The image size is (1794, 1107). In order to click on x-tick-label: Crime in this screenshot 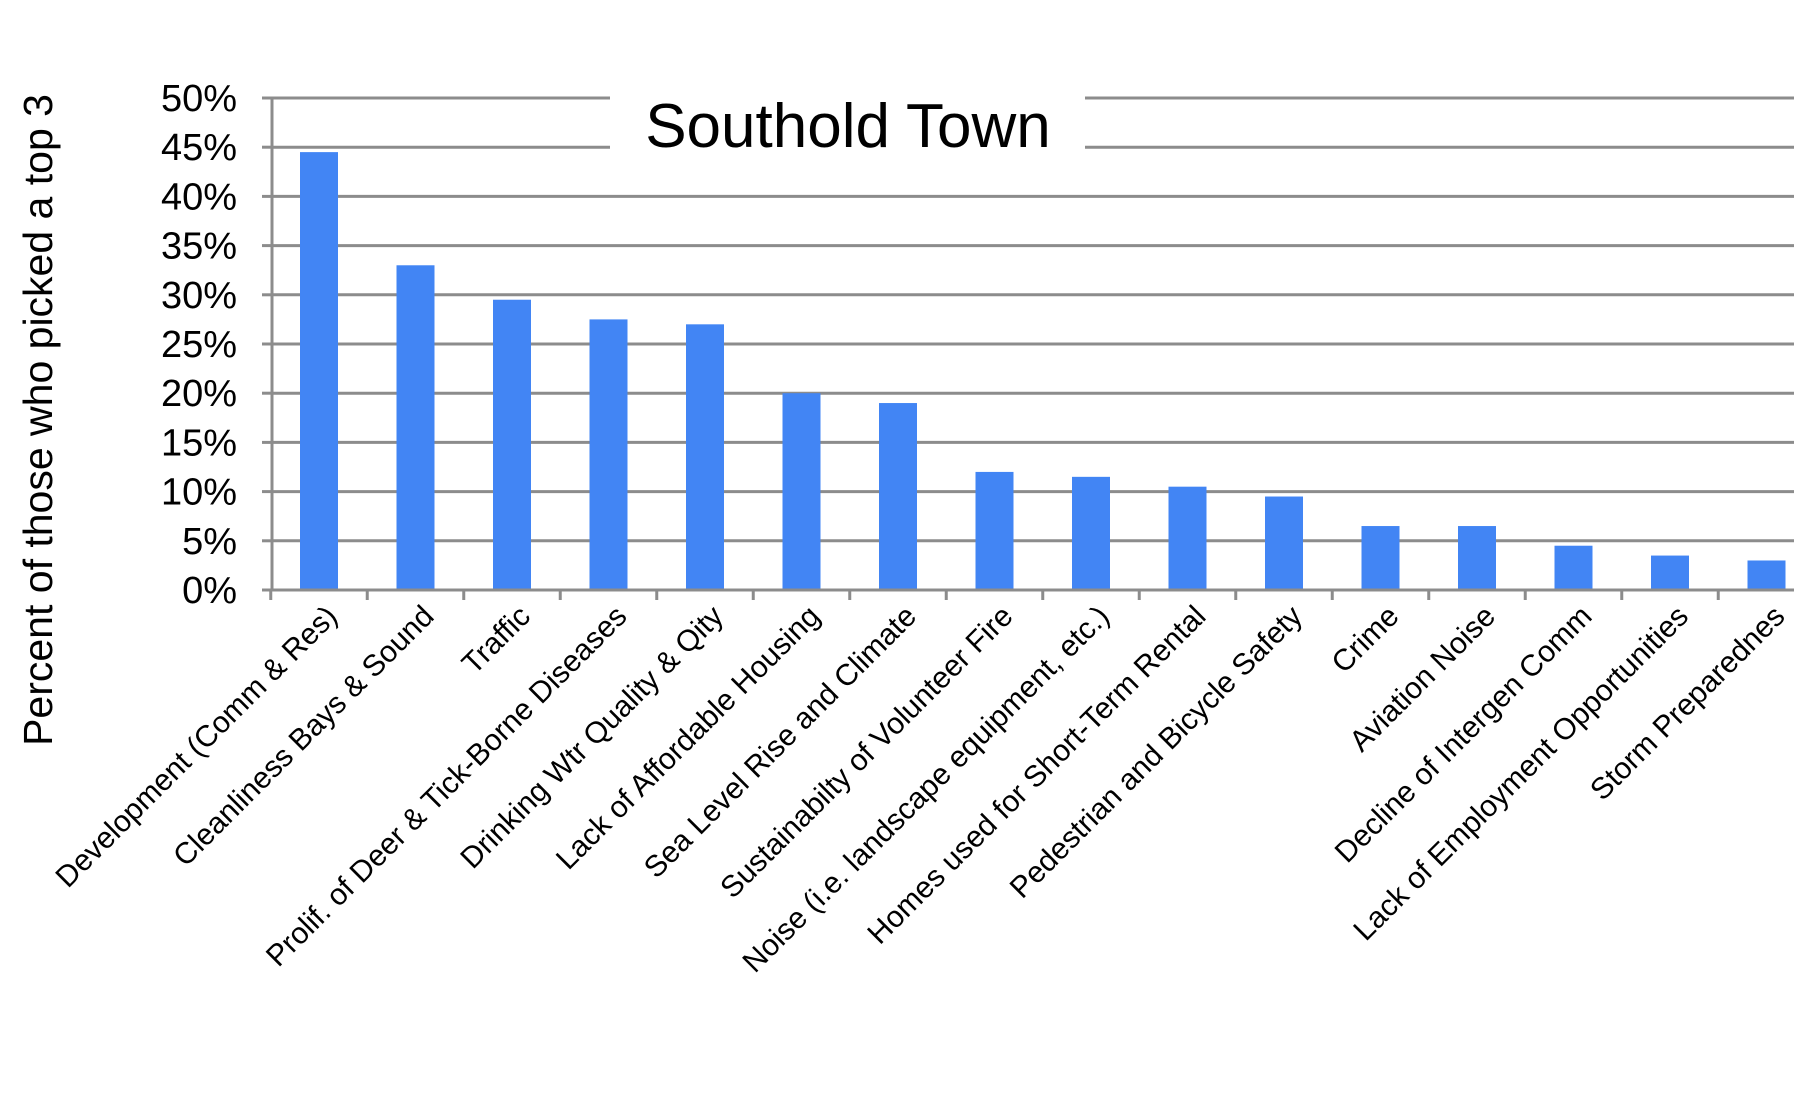, I will do `click(1366, 640)`.